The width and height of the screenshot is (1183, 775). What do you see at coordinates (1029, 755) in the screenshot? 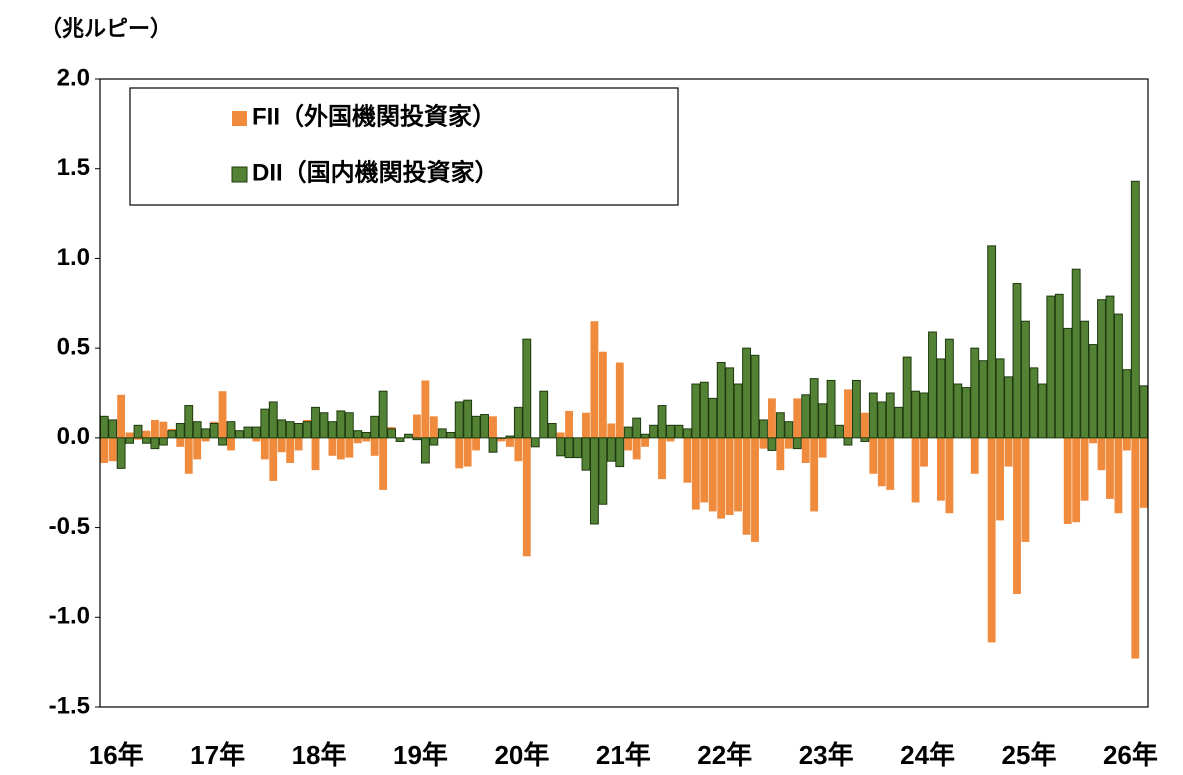
I see `x-tick-label: 25年` at bounding box center [1029, 755].